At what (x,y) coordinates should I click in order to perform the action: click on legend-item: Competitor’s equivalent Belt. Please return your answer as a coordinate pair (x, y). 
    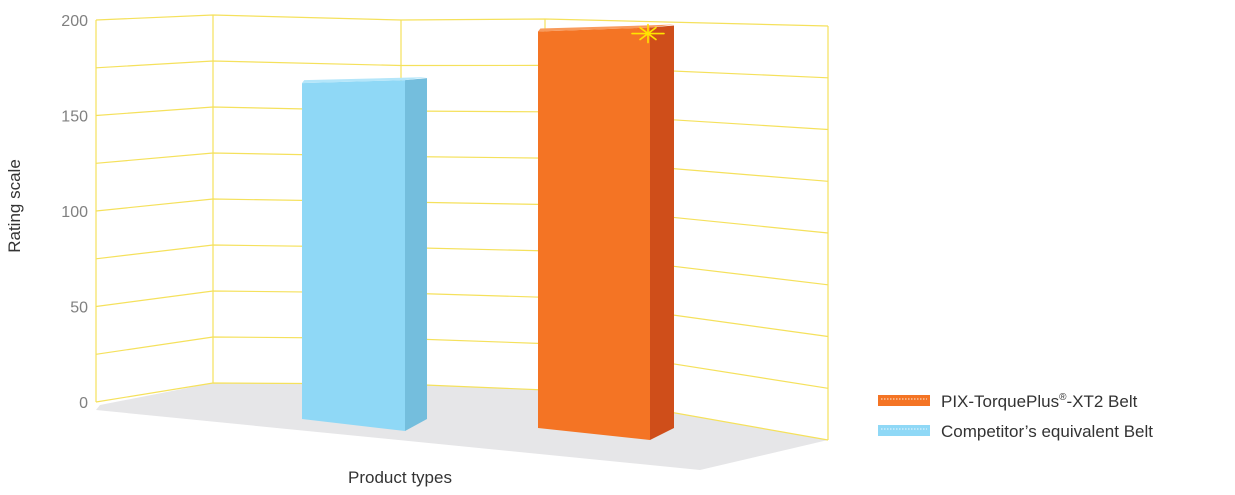
    Looking at the image, I should click on (1015, 431).